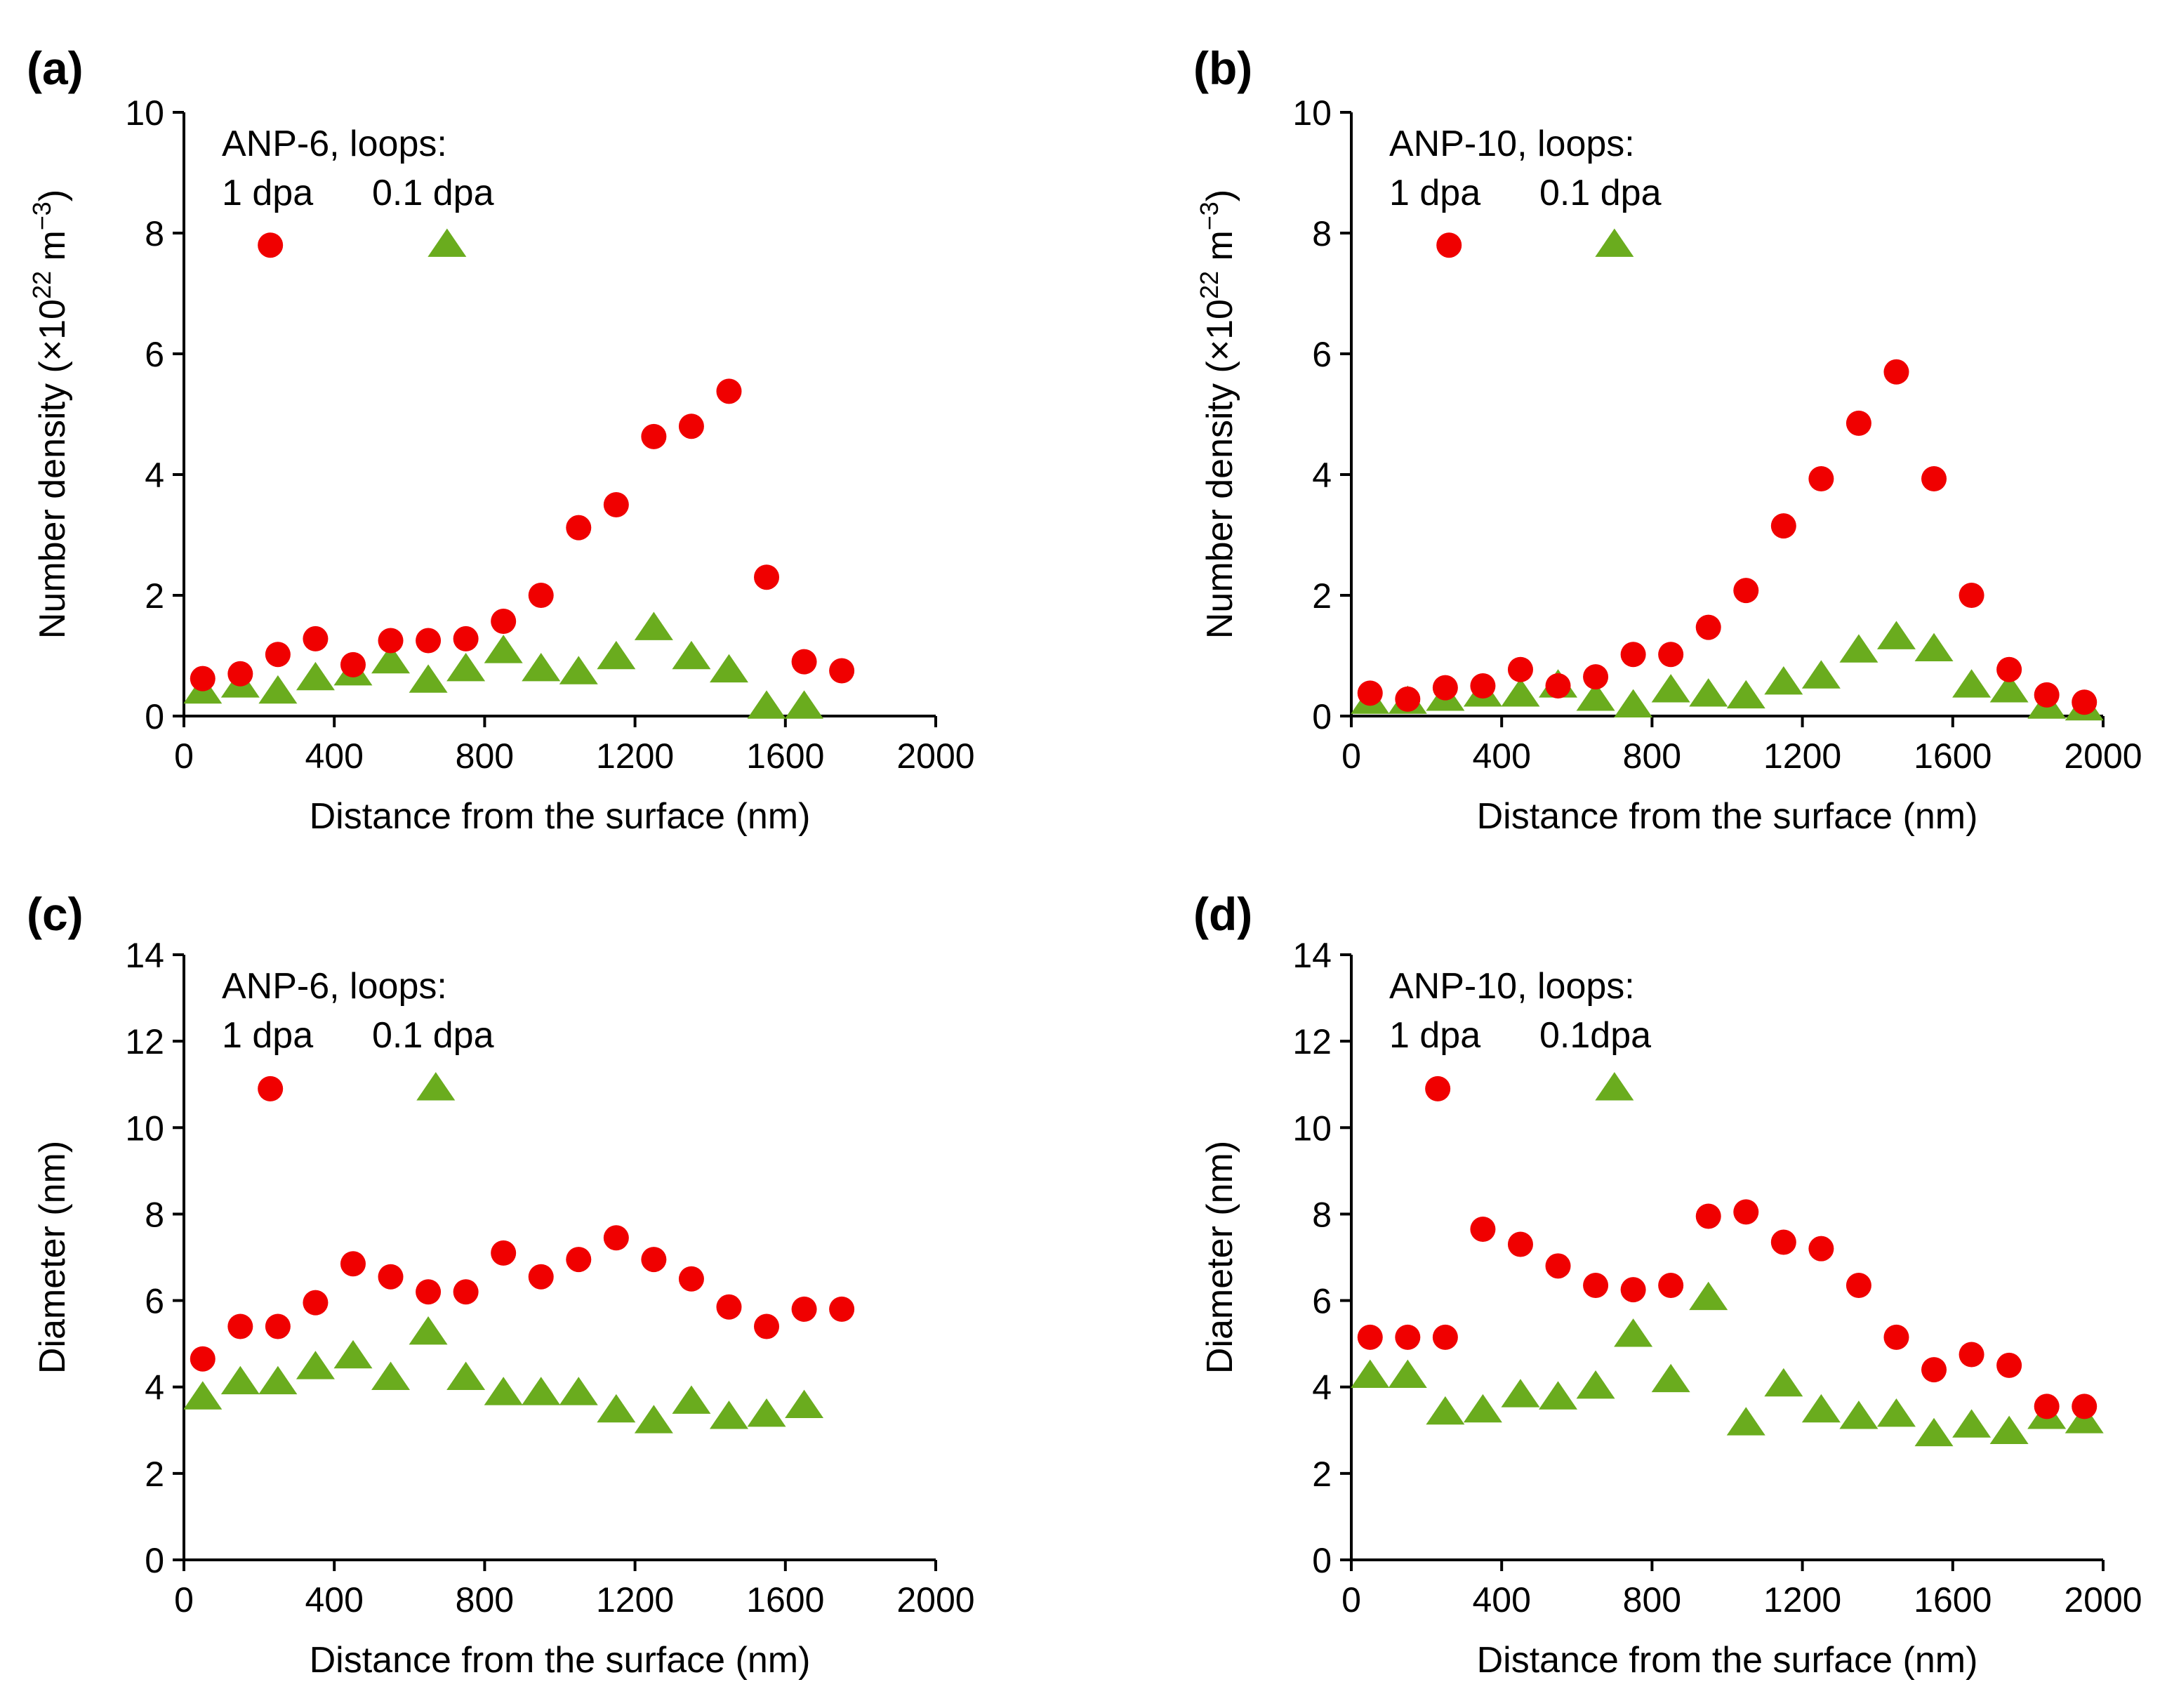 This screenshot has width=2167, height=1708. Describe the element at coordinates (1220, 196) in the screenshot. I see `y-axis-title-close: )` at that location.